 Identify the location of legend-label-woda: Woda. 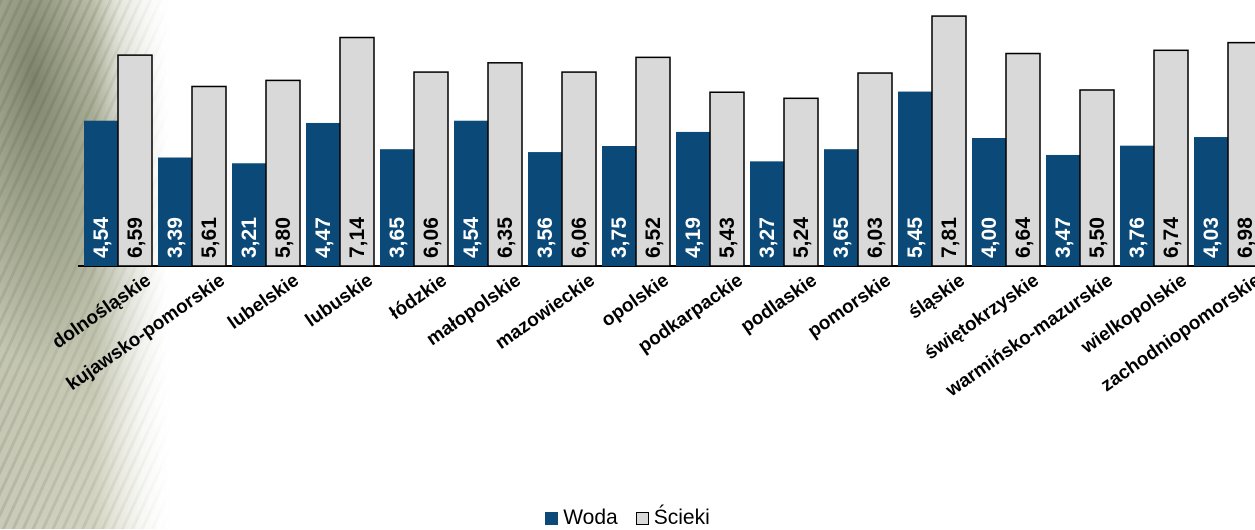
(590, 517).